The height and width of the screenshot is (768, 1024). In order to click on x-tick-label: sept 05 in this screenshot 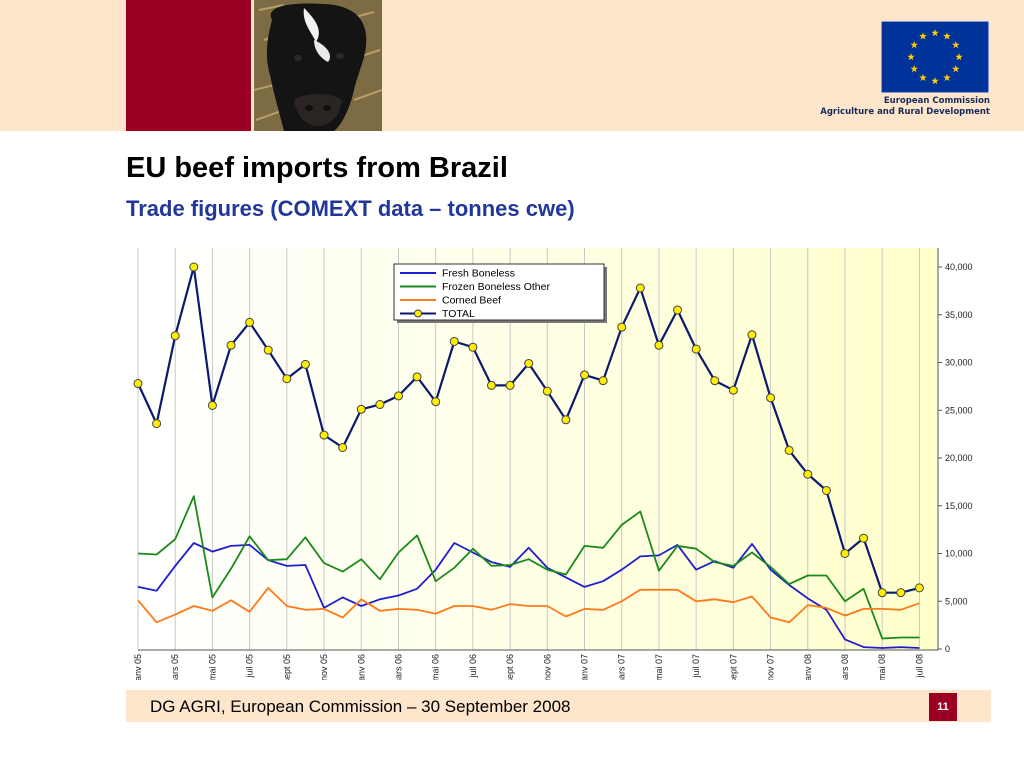, I will do `click(287, 667)`.